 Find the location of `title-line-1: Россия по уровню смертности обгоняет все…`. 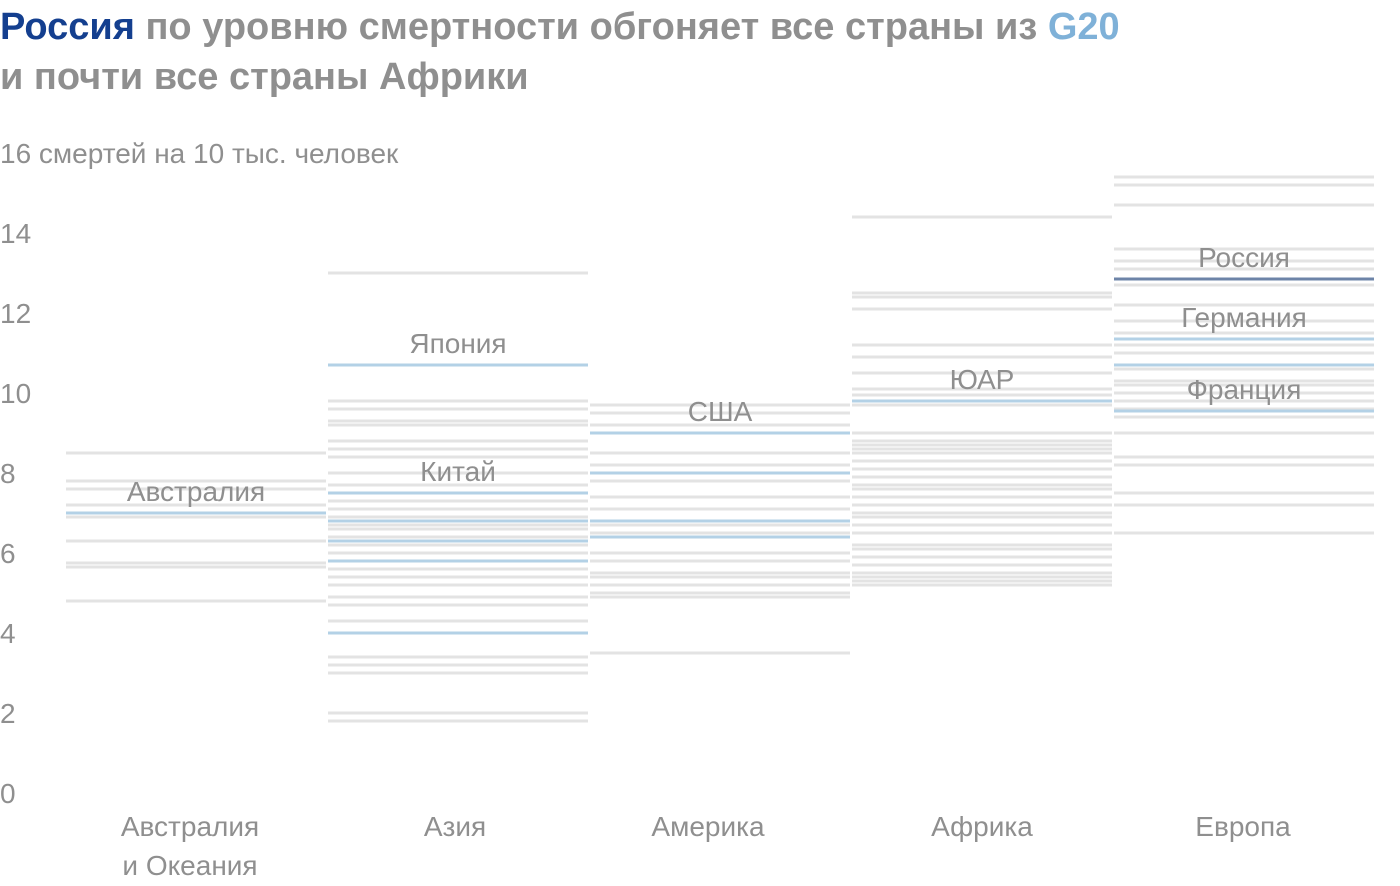

title-line-1: Россия по уровню смертности обгоняет все… is located at coordinates (690, 27).